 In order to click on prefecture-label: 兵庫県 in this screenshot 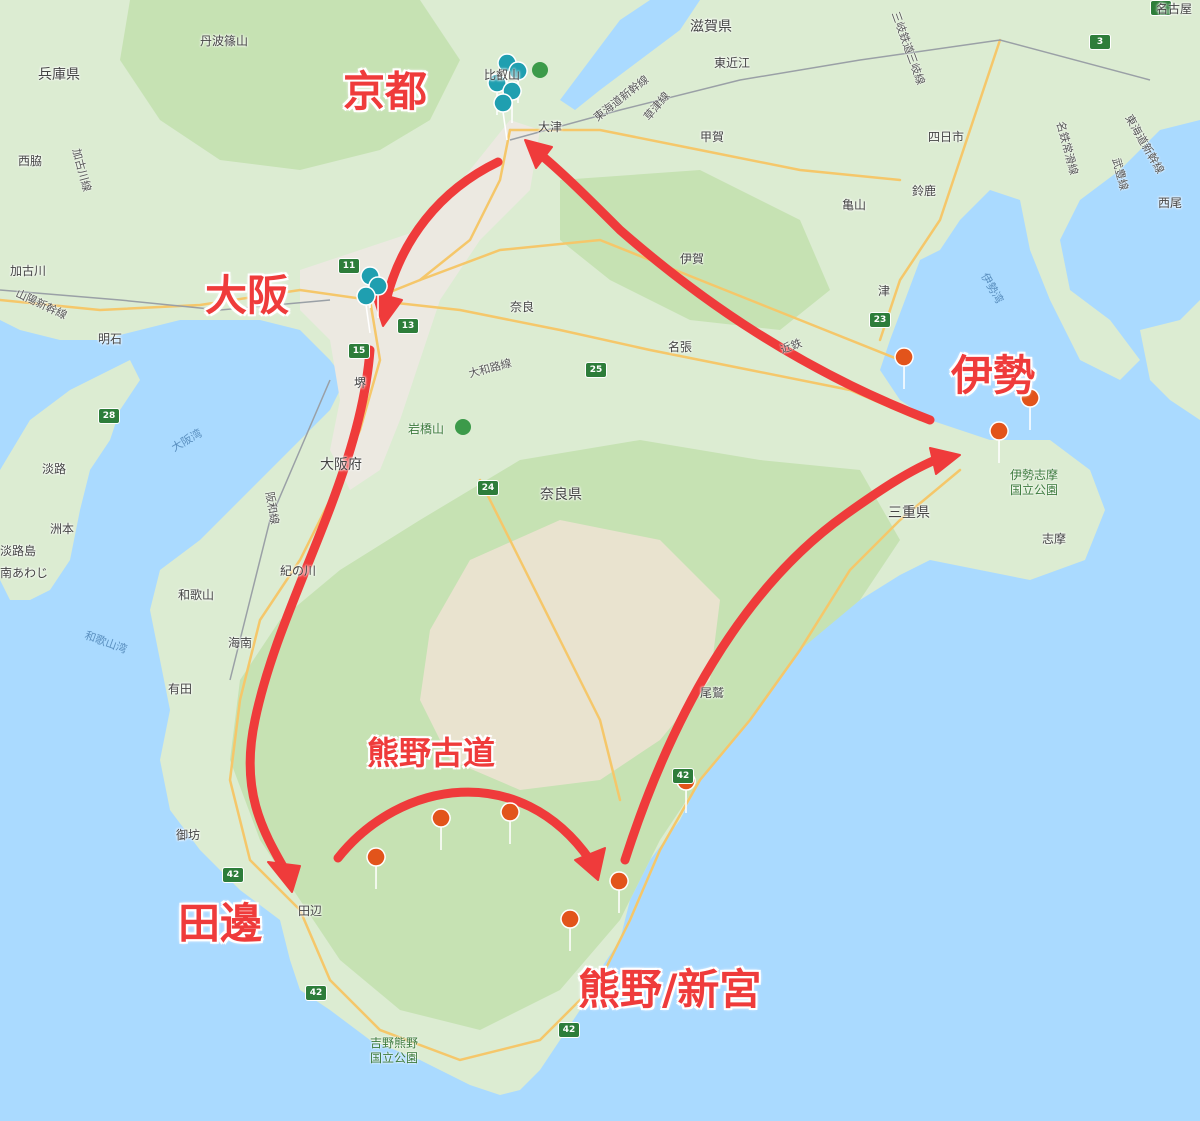, I will do `click(59, 75)`.